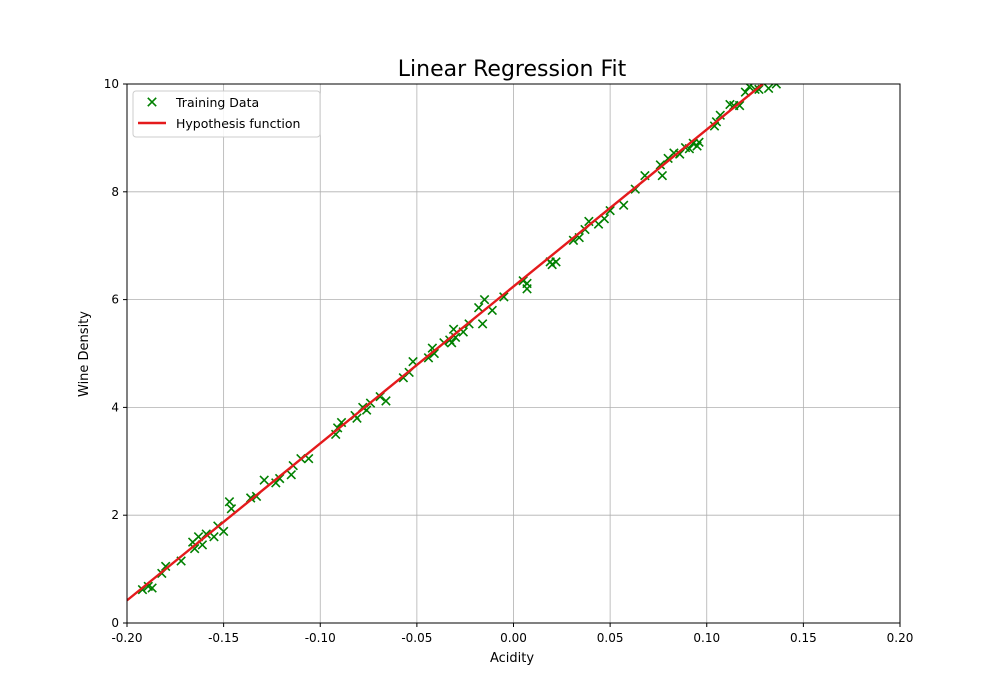 The height and width of the screenshot is (700, 1000). Describe the element at coordinates (217, 102) in the screenshot. I see `legend-label-training-data: Training Data` at that location.